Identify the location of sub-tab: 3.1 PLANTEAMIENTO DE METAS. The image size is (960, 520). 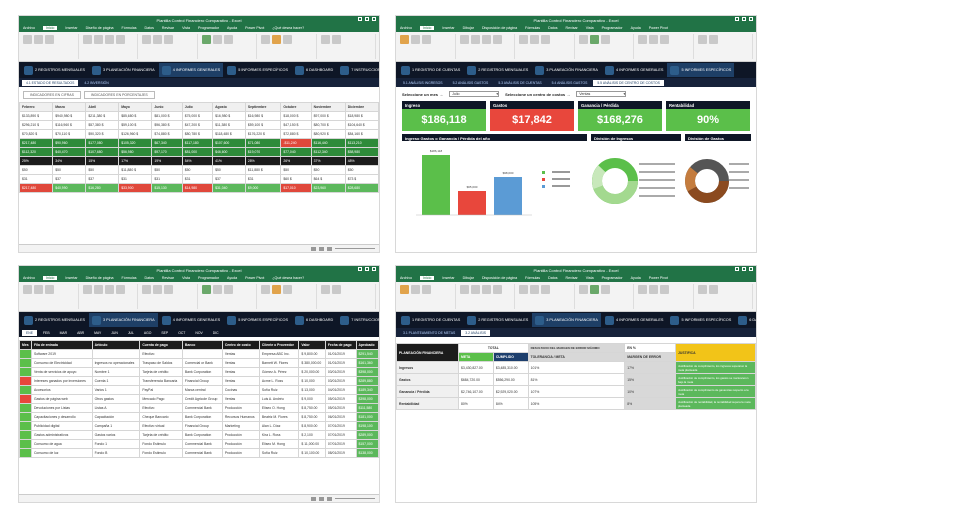
(429, 332).